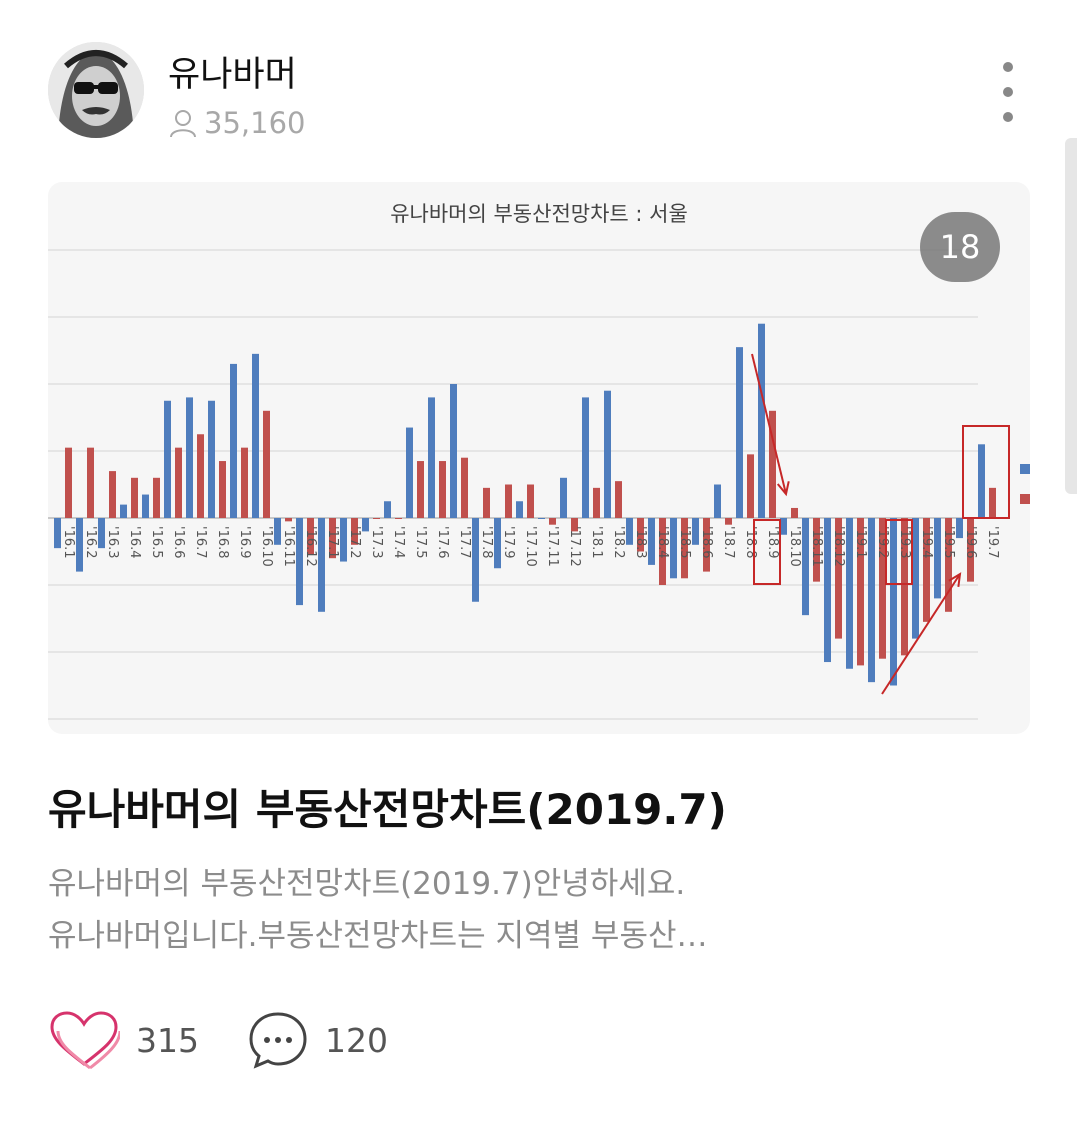 The image size is (1077, 1121). I want to click on avatar-portrait-icon, so click(96, 90).